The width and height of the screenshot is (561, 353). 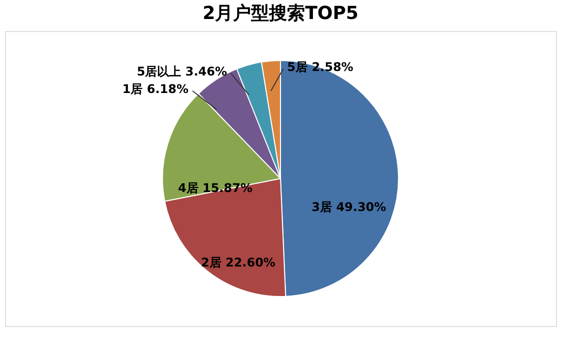 I want to click on slice-label: 5居 2.58%, so click(x=320, y=67).